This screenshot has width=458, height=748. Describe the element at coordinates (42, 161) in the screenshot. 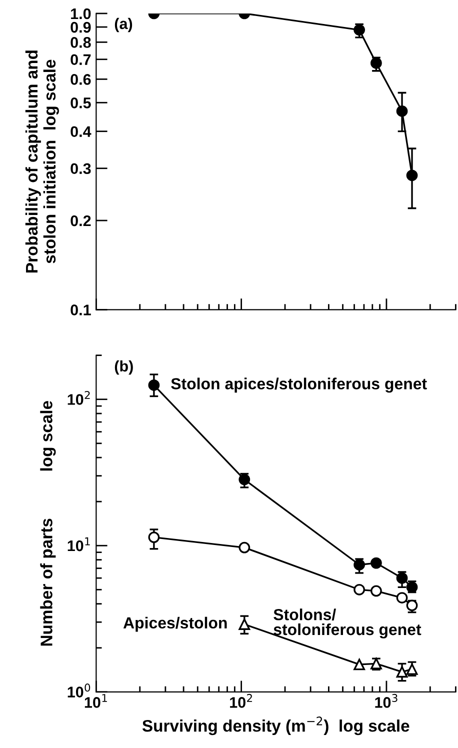

I see `y-axis-title: Probability of capitulum and stolon initiation log scale` at that location.